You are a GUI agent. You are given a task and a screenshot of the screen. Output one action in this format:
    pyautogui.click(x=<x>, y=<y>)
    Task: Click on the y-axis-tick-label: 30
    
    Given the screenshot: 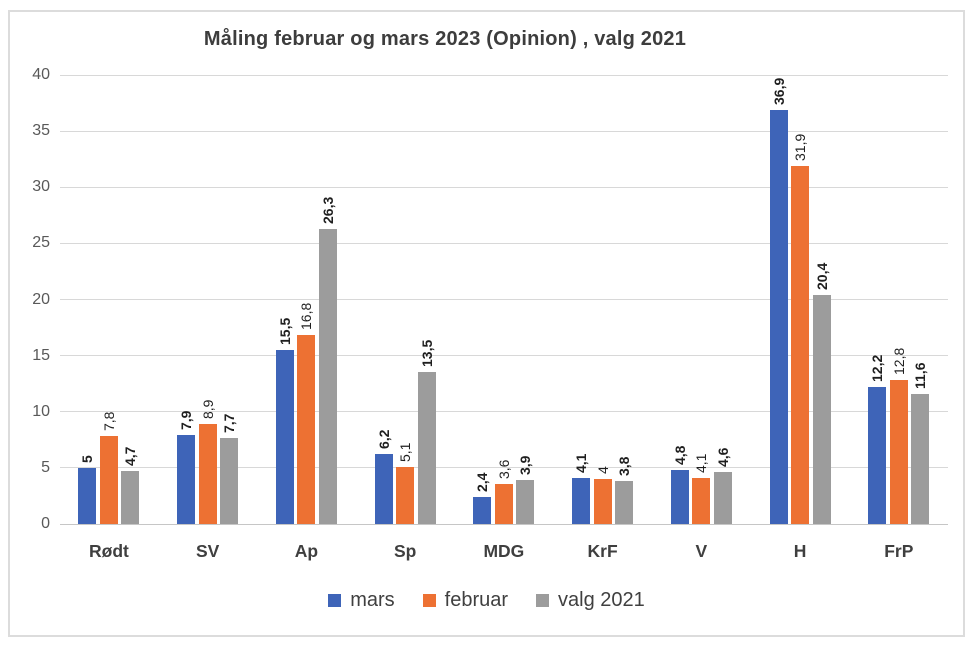 What is the action you would take?
    pyautogui.click(x=41, y=187)
    